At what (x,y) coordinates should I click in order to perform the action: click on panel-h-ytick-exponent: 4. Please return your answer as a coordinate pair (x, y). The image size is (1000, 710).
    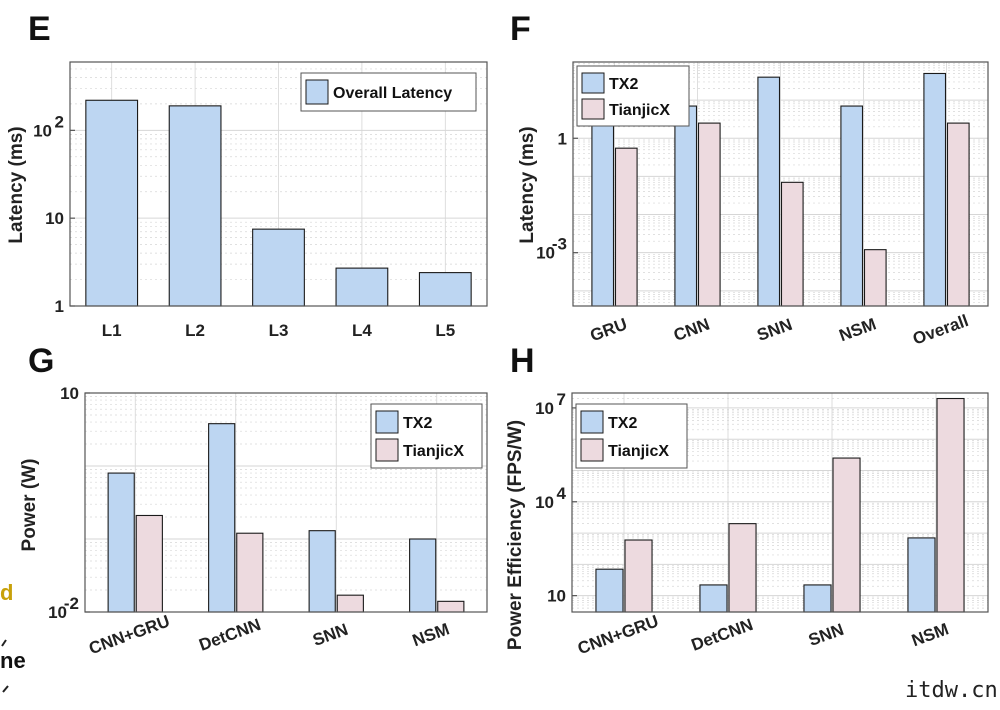
    Looking at the image, I should click on (562, 493).